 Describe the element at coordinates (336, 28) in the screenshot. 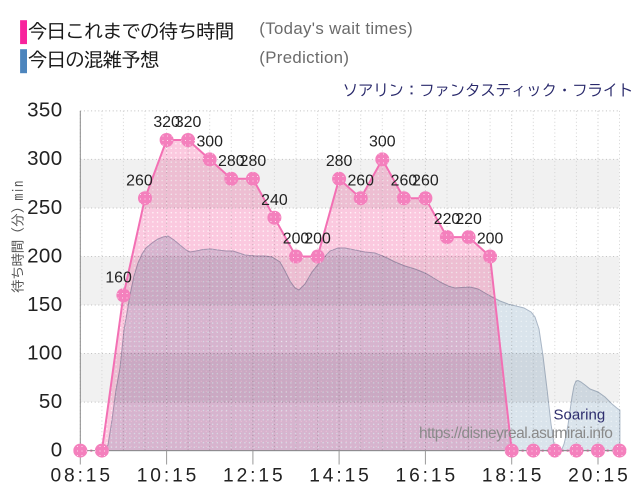

I see `svg-text: (Today's wait times)` at that location.